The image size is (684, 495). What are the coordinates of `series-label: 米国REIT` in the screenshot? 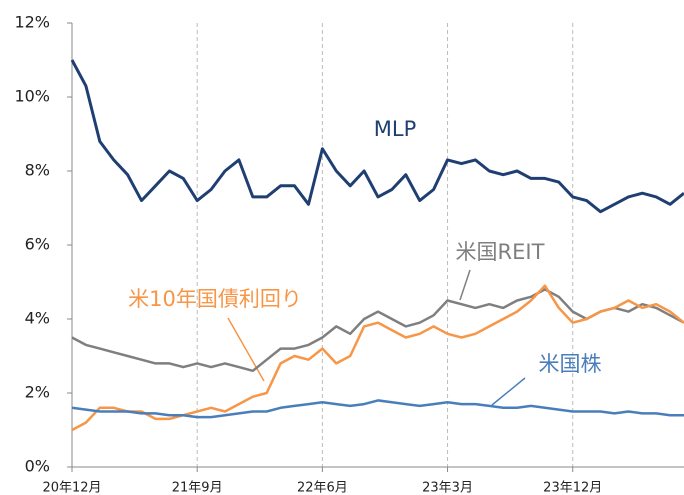 It's located at (500, 252).